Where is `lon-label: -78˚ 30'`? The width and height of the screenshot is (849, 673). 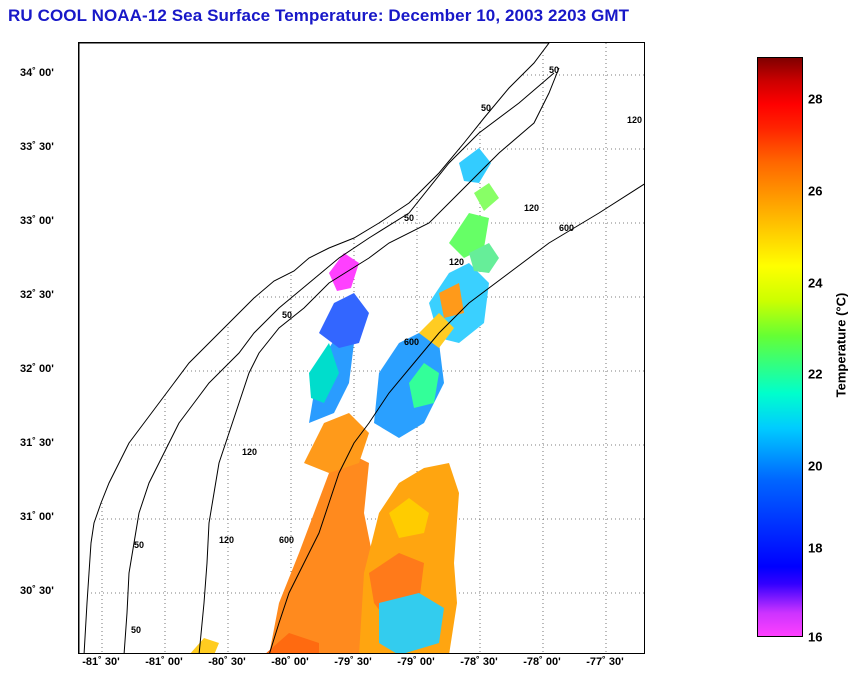 lon-label: -78˚ 30' is located at coordinates (479, 662).